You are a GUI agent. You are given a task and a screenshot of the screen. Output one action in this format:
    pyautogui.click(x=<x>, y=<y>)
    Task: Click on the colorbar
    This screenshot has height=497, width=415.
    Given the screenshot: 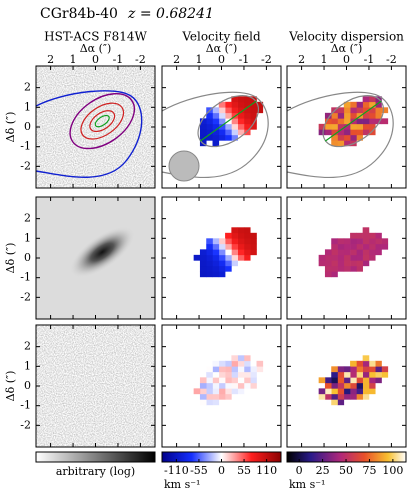 What is the action you would take?
    pyautogui.click(x=95, y=457)
    